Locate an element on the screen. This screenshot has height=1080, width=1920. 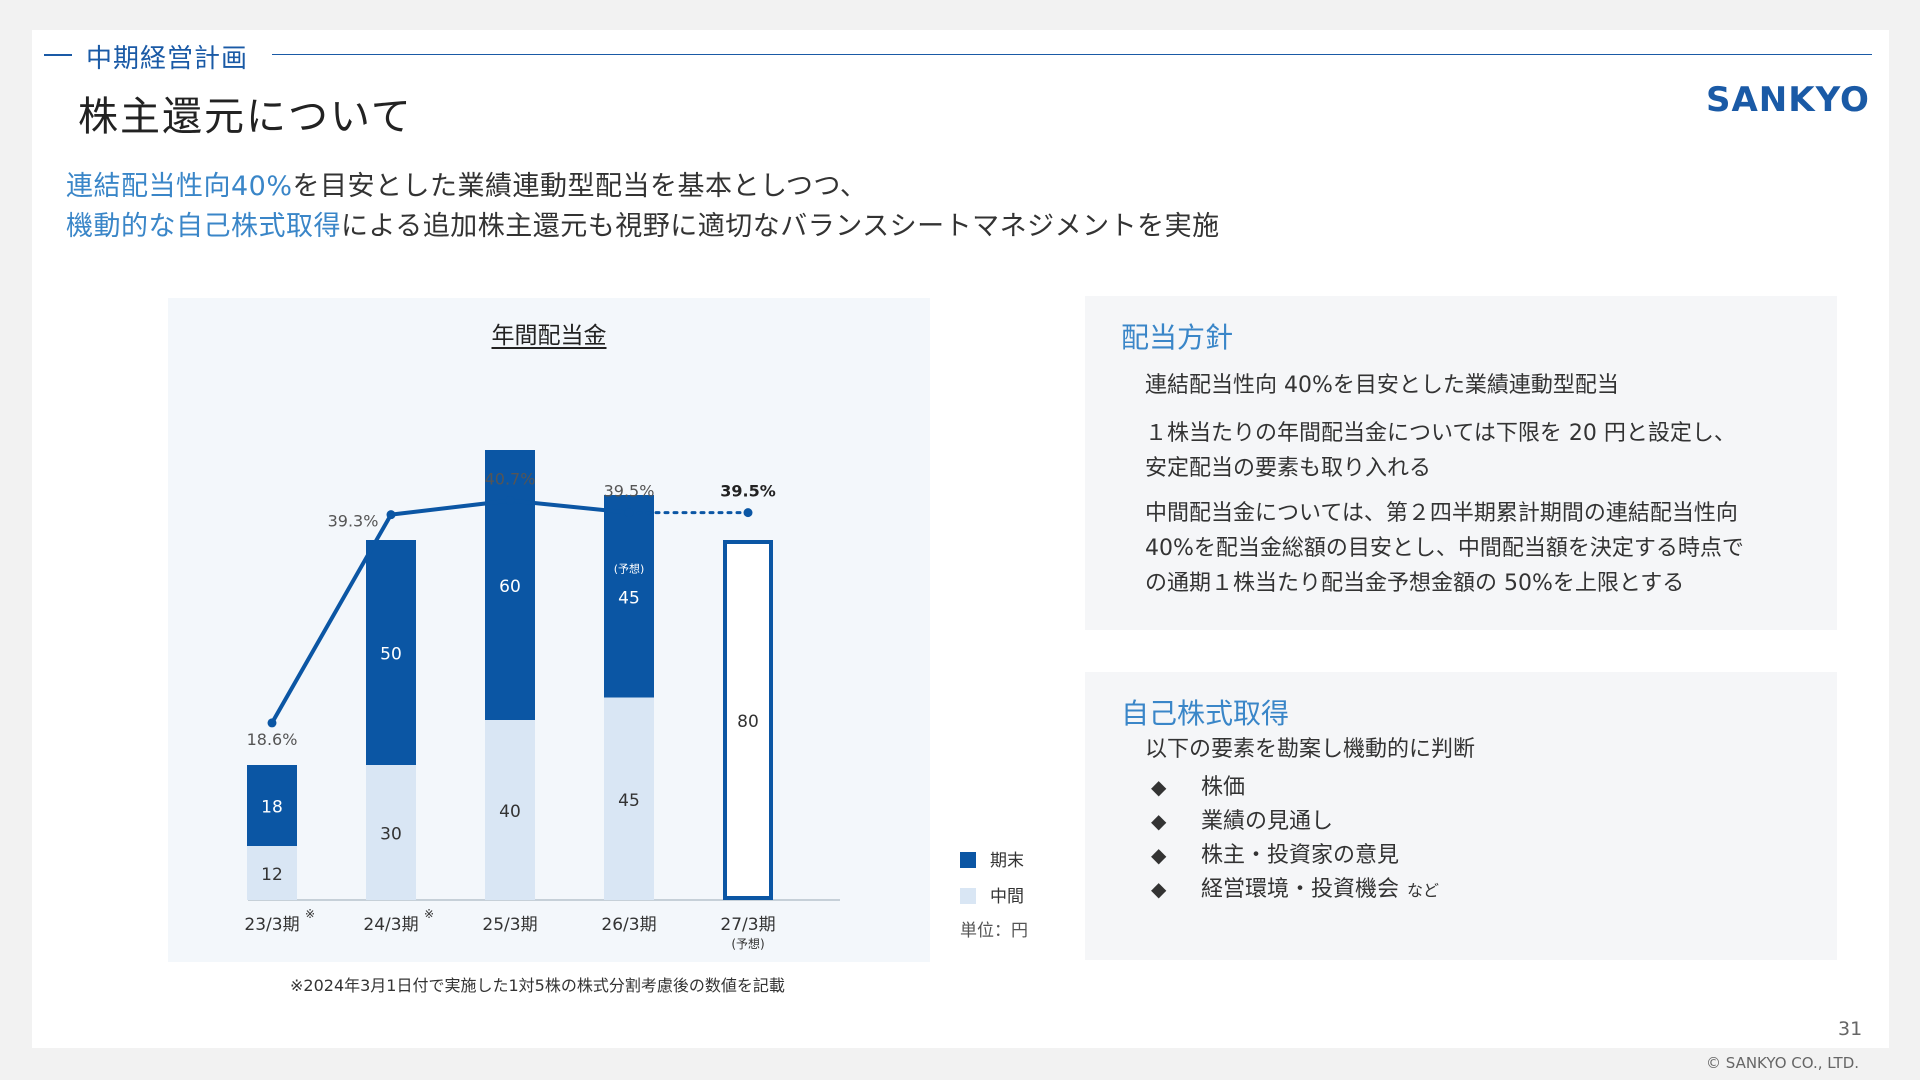
copyright: © SANKYO CO., LTD. is located at coordinates (1783, 1063).